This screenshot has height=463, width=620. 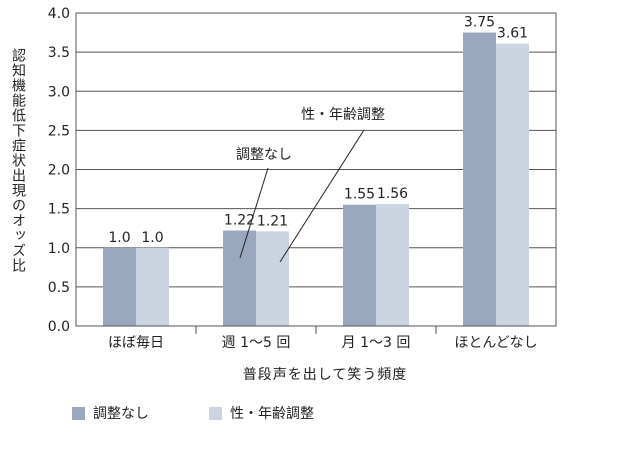 I want to click on legend-item-unadjusted: 調整なし, so click(x=110, y=413).